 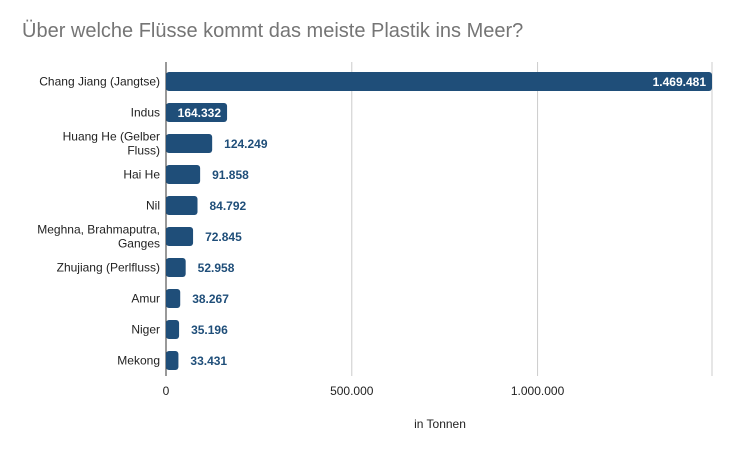 What do you see at coordinates (153, 206) in the screenshot?
I see `category-label: Nil` at bounding box center [153, 206].